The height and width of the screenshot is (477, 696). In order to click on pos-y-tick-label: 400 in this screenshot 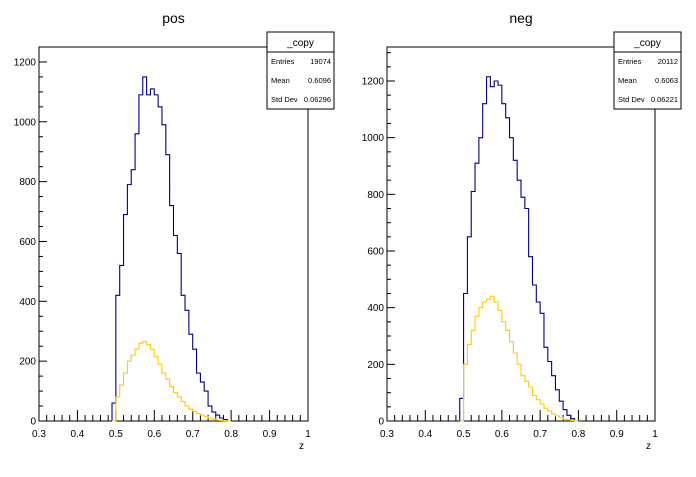, I will do `click(27, 302)`.